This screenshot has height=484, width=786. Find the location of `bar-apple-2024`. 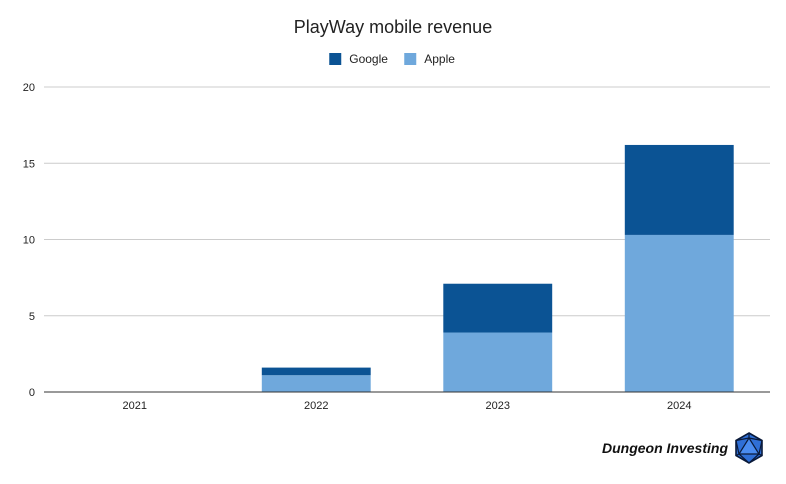

bar-apple-2024 is located at coordinates (679, 313).